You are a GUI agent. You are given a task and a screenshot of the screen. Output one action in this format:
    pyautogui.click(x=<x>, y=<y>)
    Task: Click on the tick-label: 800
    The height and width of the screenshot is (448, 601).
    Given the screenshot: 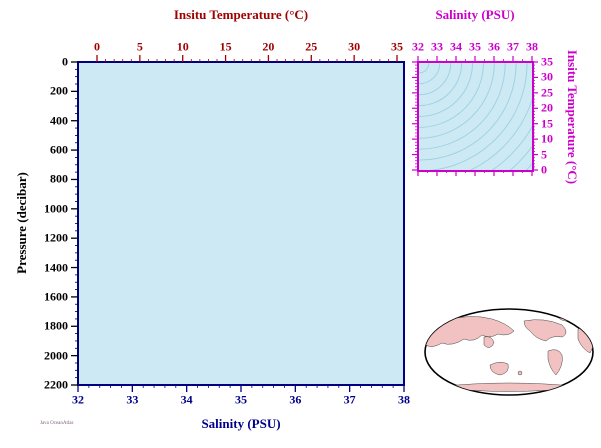 What is the action you would take?
    pyautogui.click(x=59, y=178)
    